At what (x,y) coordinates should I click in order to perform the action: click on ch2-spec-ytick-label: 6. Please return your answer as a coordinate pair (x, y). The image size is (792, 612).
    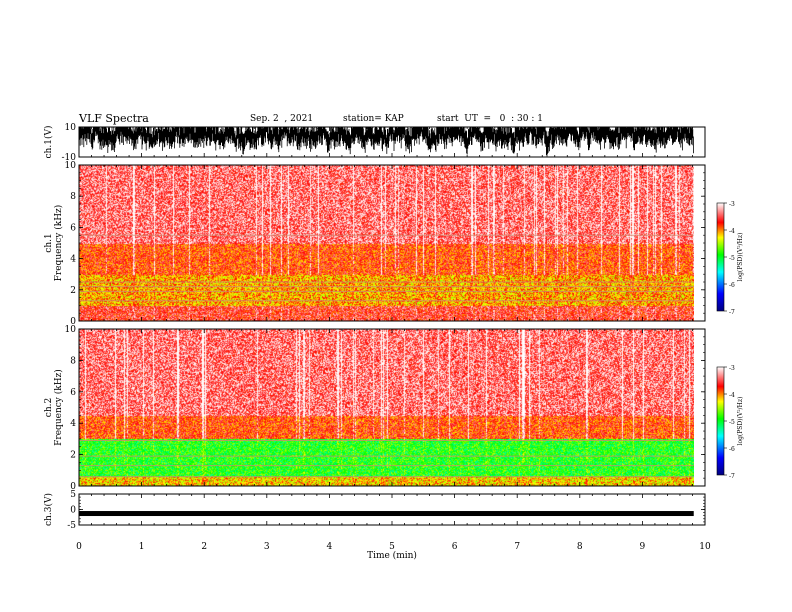
    Looking at the image, I should click on (73, 393).